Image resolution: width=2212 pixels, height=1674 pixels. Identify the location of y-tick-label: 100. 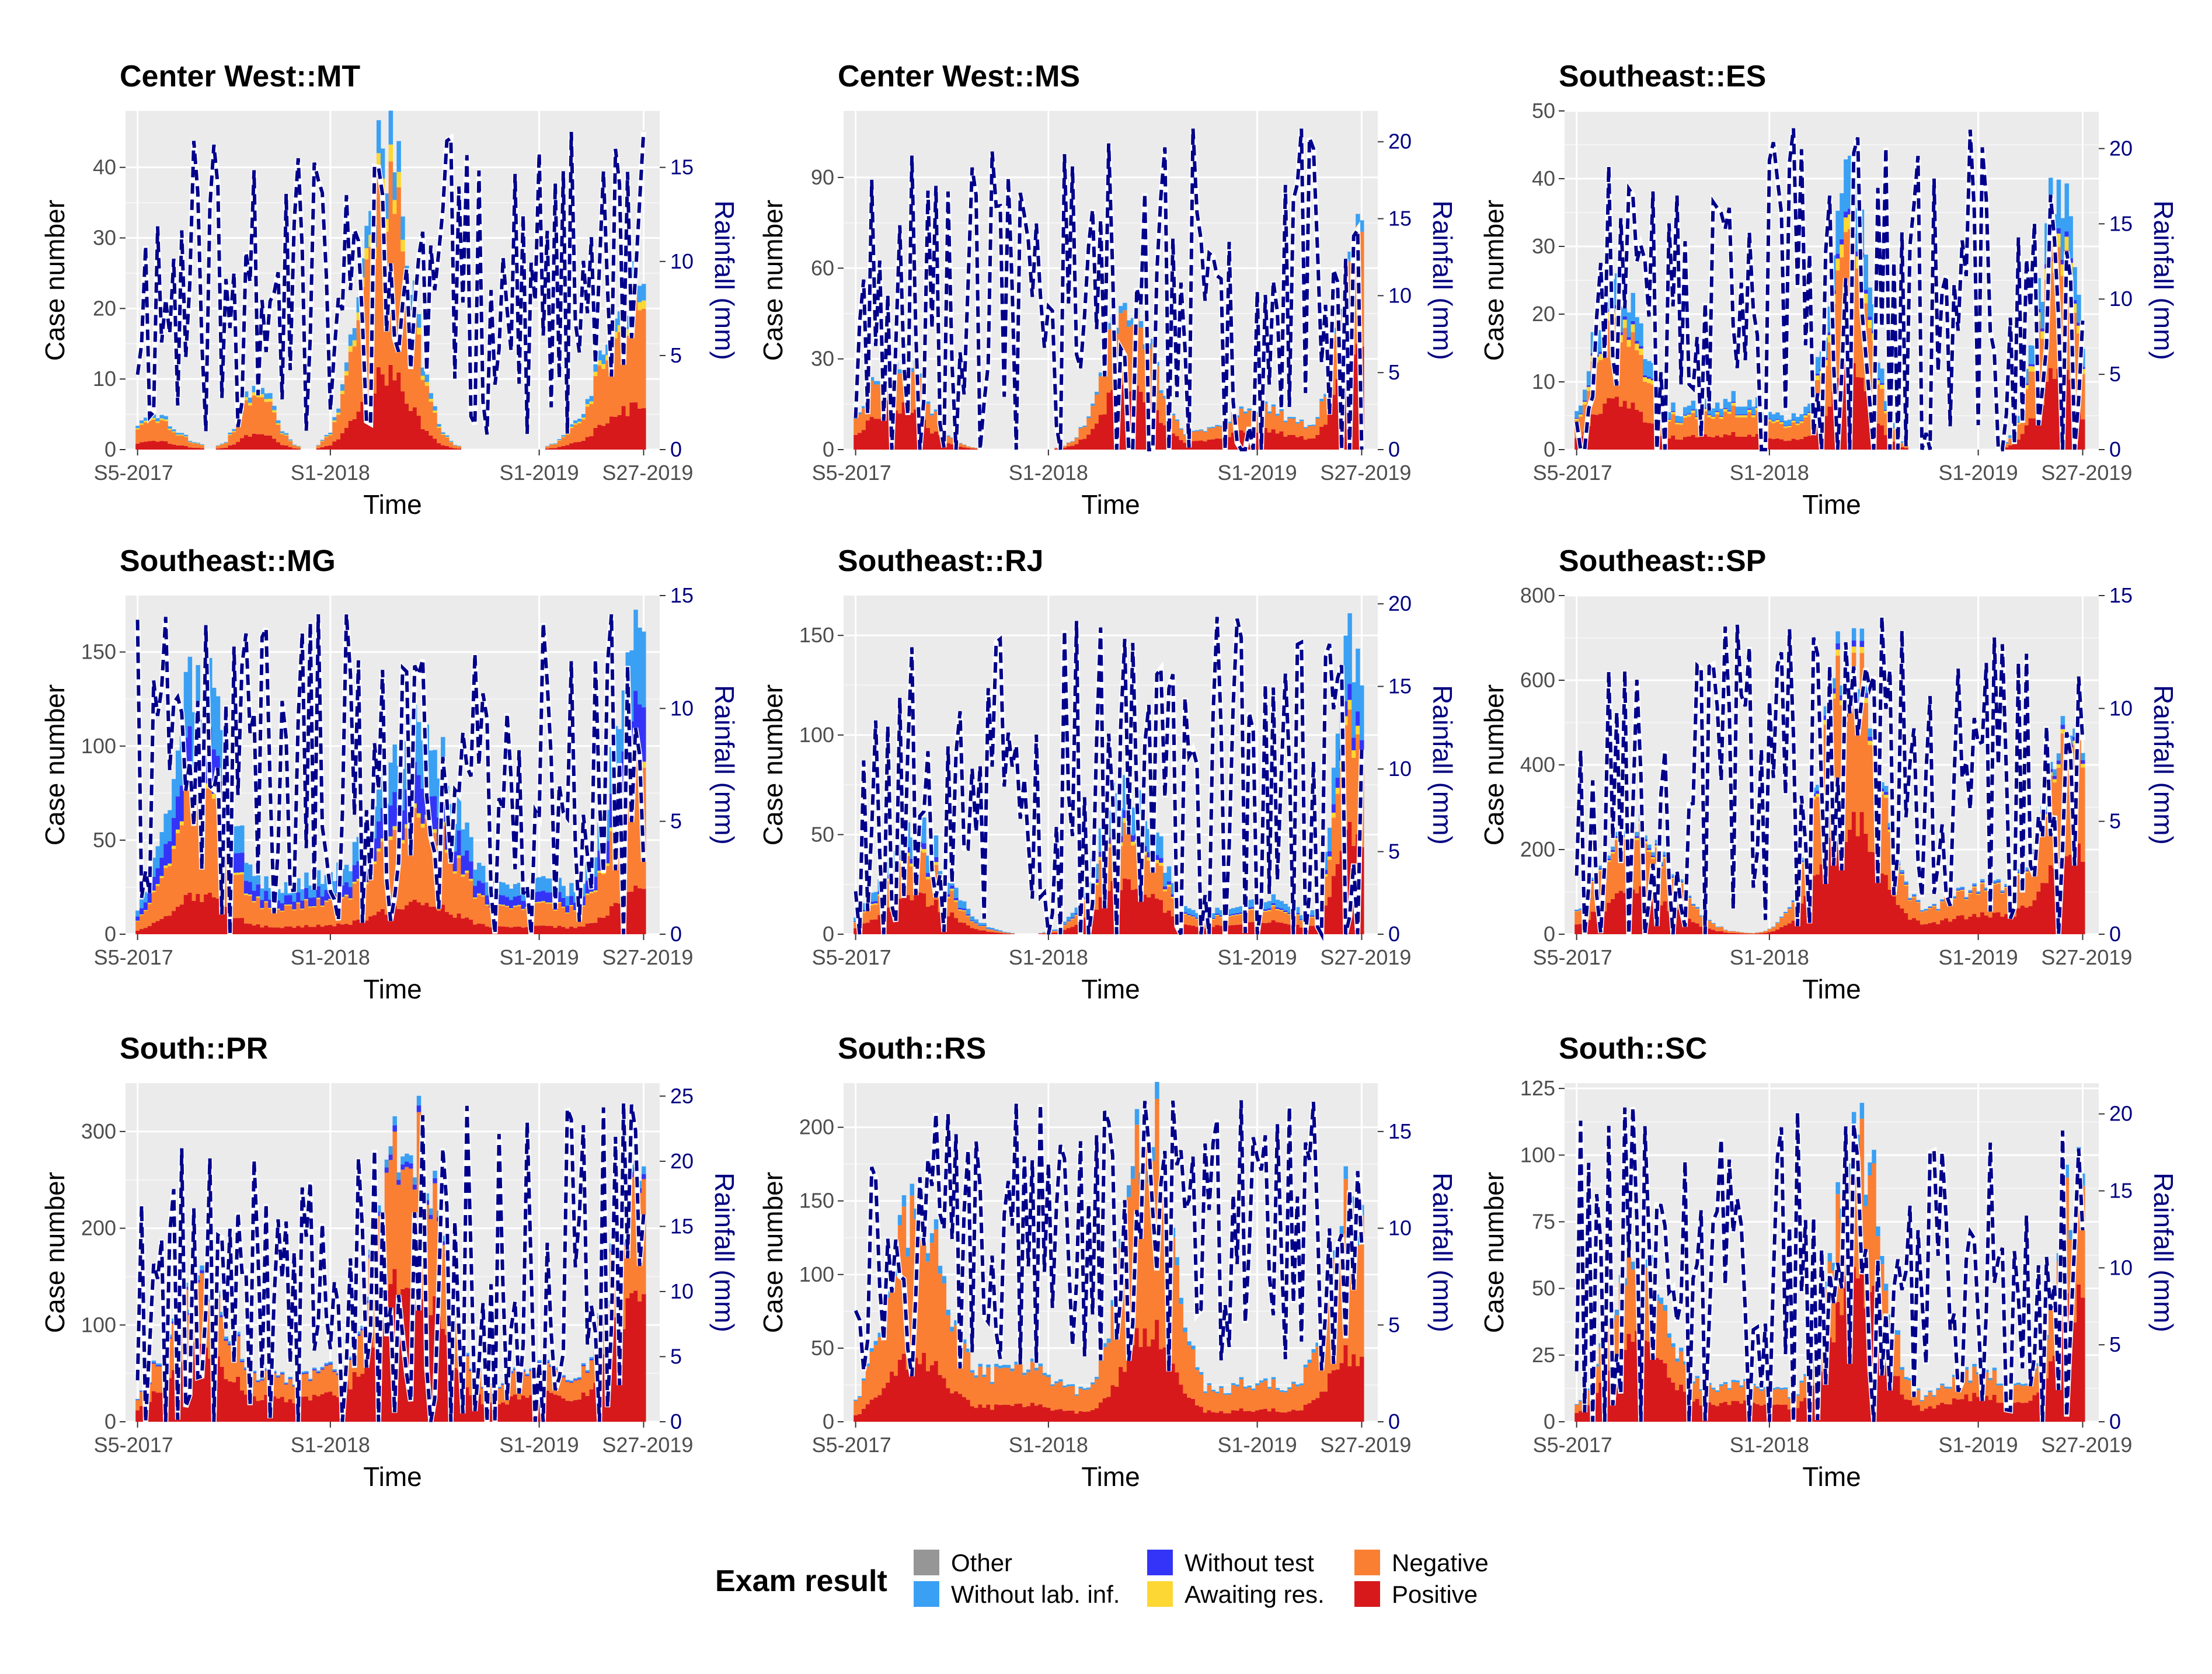
(816, 735).